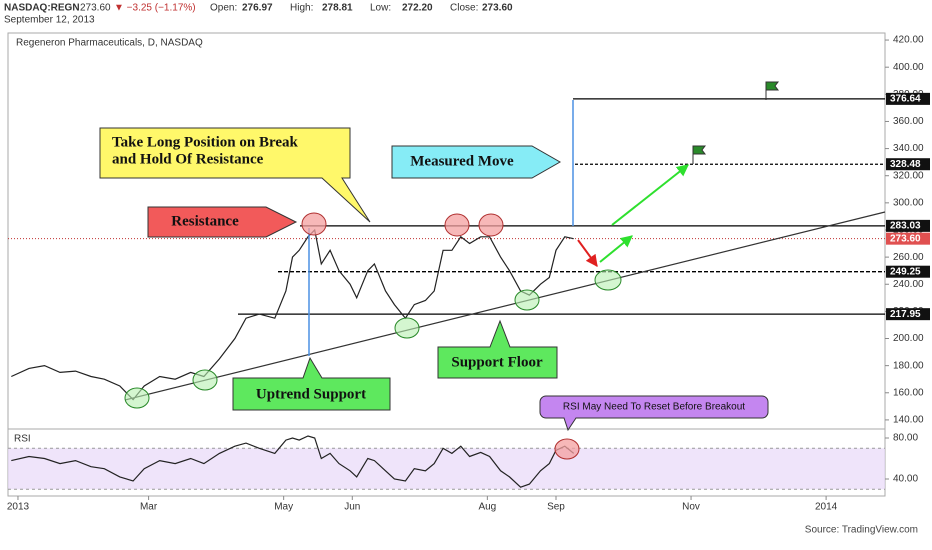 The image size is (932, 550). Describe the element at coordinates (149, 507) in the screenshot. I see `x-tick-label: Mar` at that location.